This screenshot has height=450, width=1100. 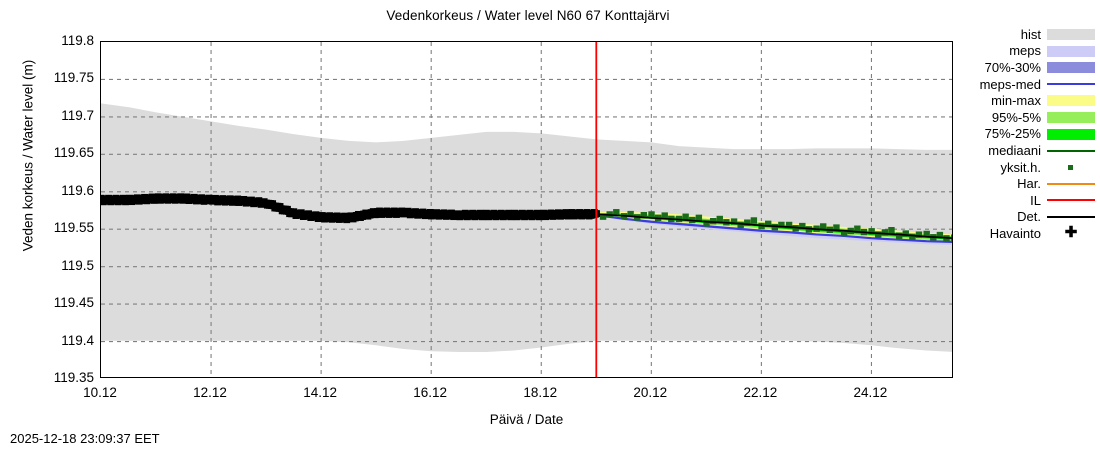 What do you see at coordinates (1027, 84) in the screenshot?
I see `legend-item: meps-med` at bounding box center [1027, 84].